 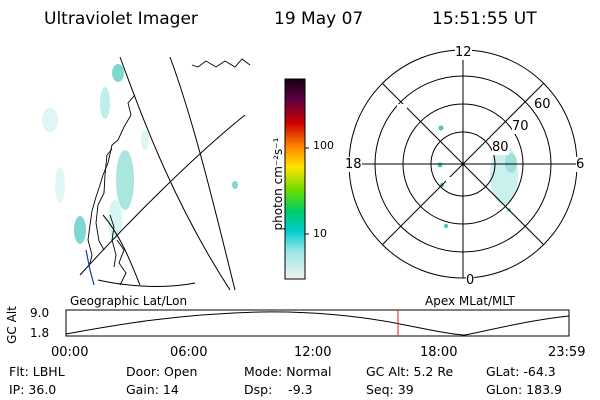 What do you see at coordinates (470, 280) in the screenshot?
I see `mlt-label-0: 0` at bounding box center [470, 280].